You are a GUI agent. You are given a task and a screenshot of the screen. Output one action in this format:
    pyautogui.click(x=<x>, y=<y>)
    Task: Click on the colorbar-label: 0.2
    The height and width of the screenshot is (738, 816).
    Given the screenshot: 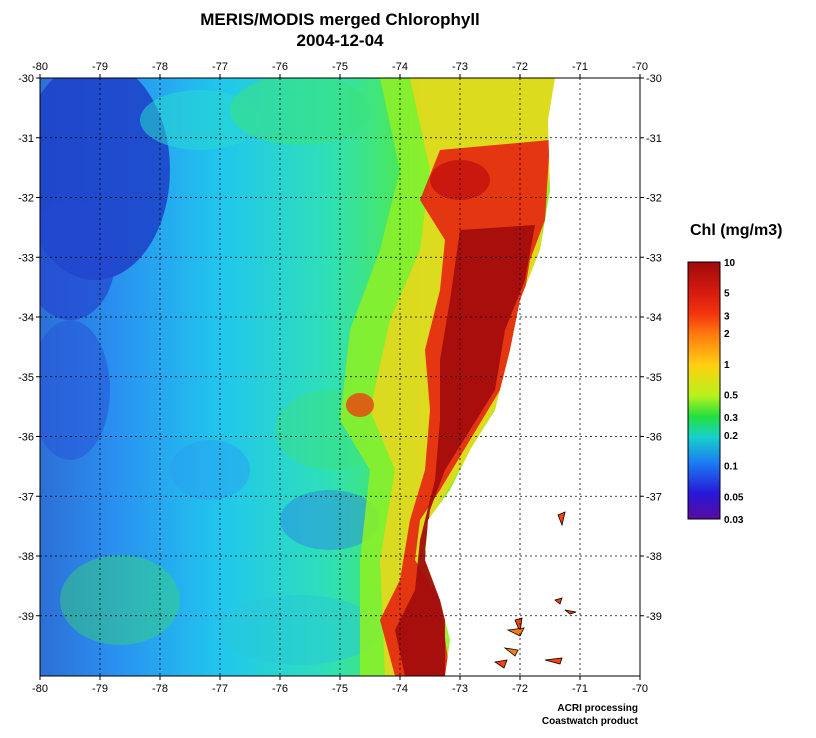 What is the action you would take?
    pyautogui.click(x=731, y=436)
    